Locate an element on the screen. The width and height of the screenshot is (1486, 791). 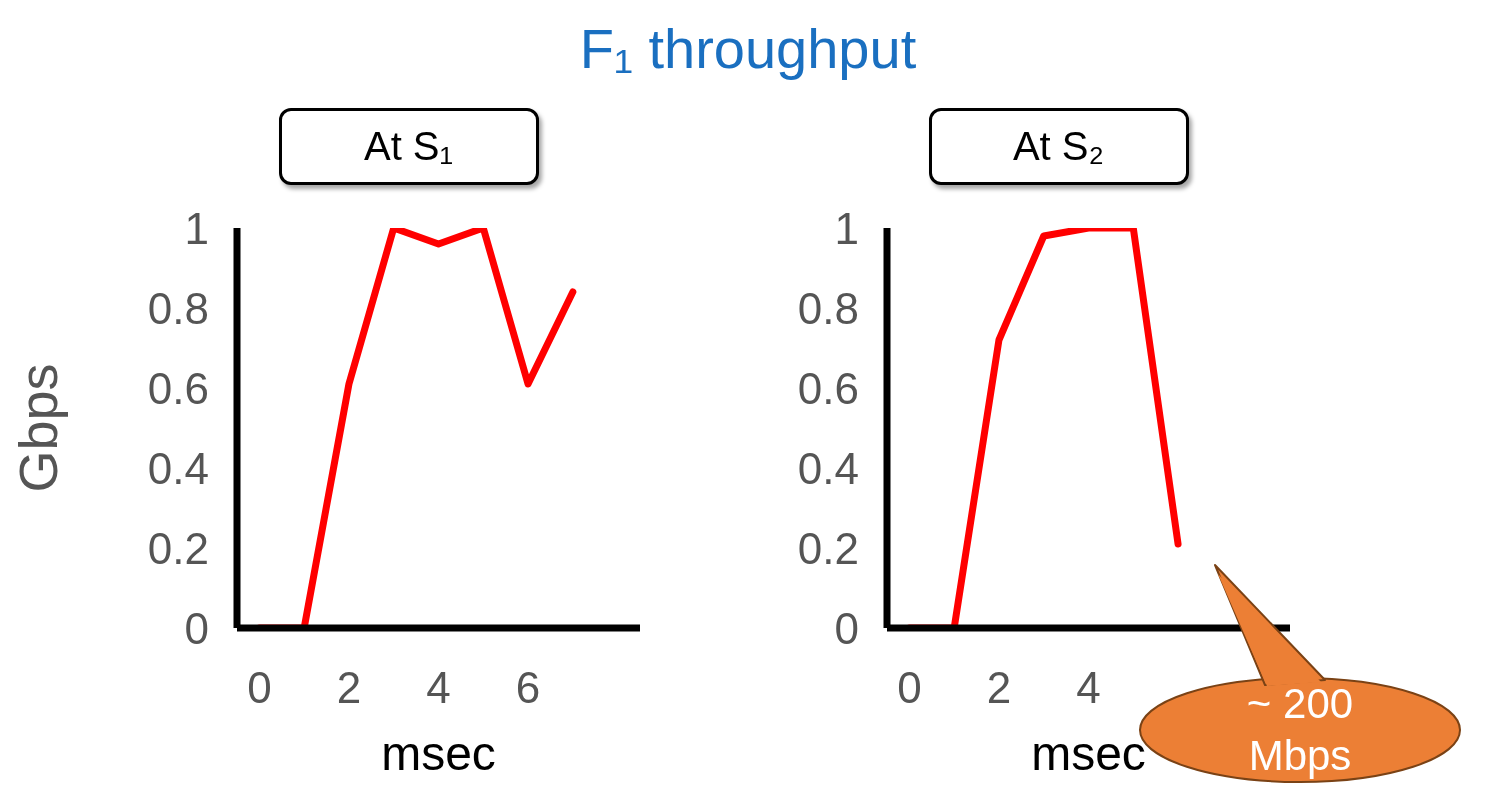
x-tick-label: 6 is located at coordinates (528, 688).